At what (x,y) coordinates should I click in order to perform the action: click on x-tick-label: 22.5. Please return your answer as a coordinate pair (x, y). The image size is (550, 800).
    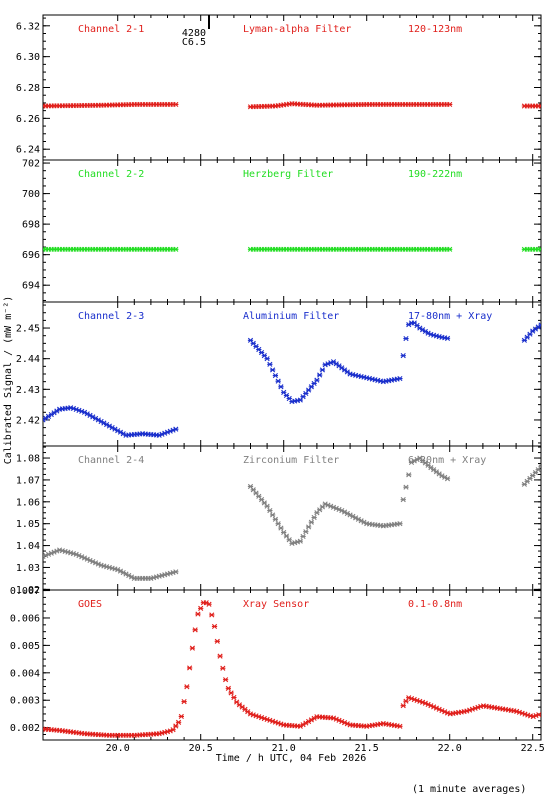
    Looking at the image, I should click on (533, 748).